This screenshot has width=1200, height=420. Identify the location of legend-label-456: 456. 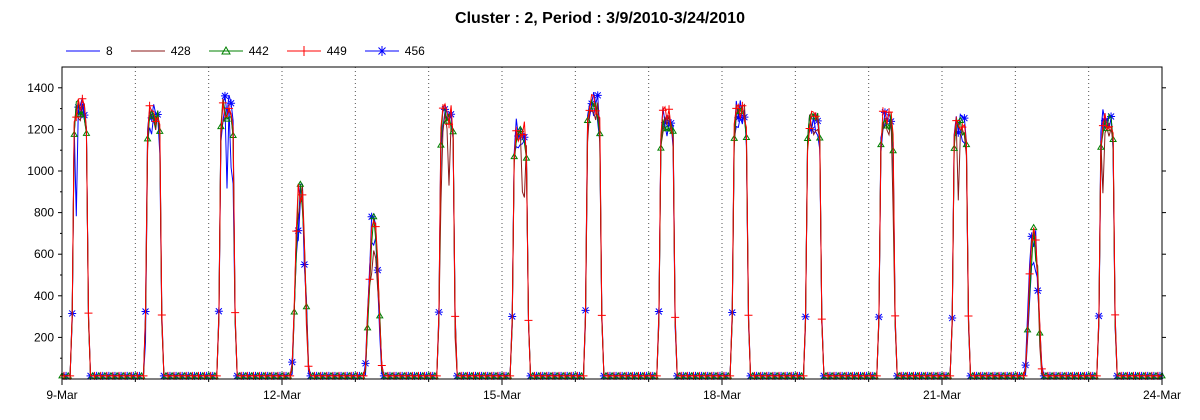
(414, 51).